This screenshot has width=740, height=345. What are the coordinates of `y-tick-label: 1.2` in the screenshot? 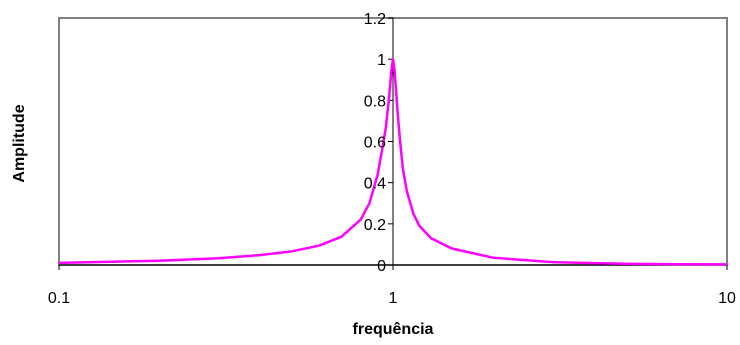 It's located at (375, 19).